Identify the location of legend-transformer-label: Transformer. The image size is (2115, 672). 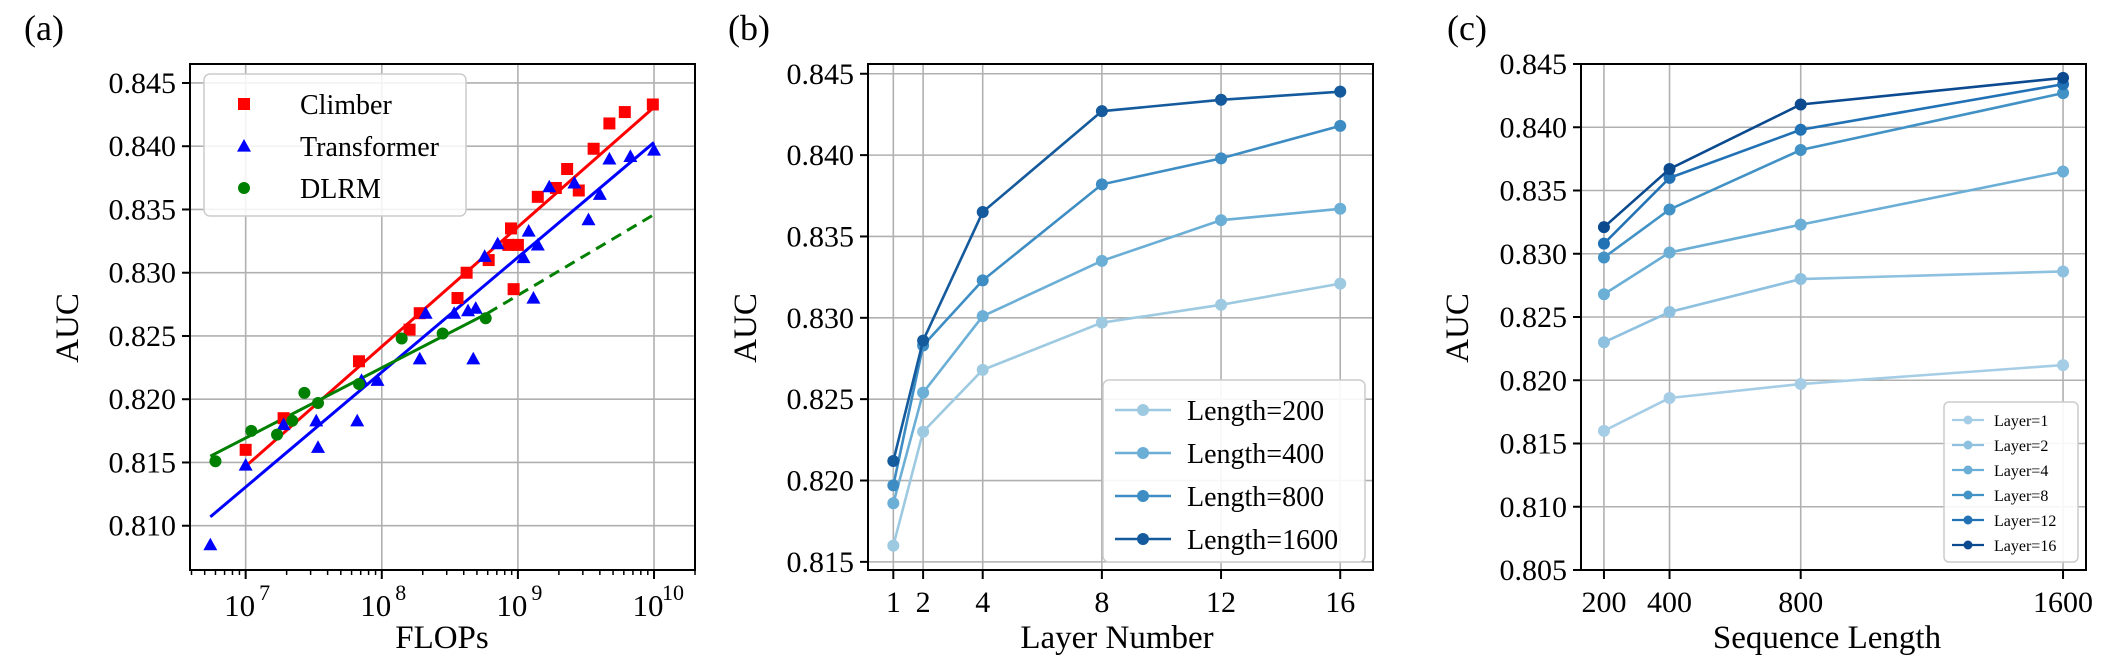
(370, 147).